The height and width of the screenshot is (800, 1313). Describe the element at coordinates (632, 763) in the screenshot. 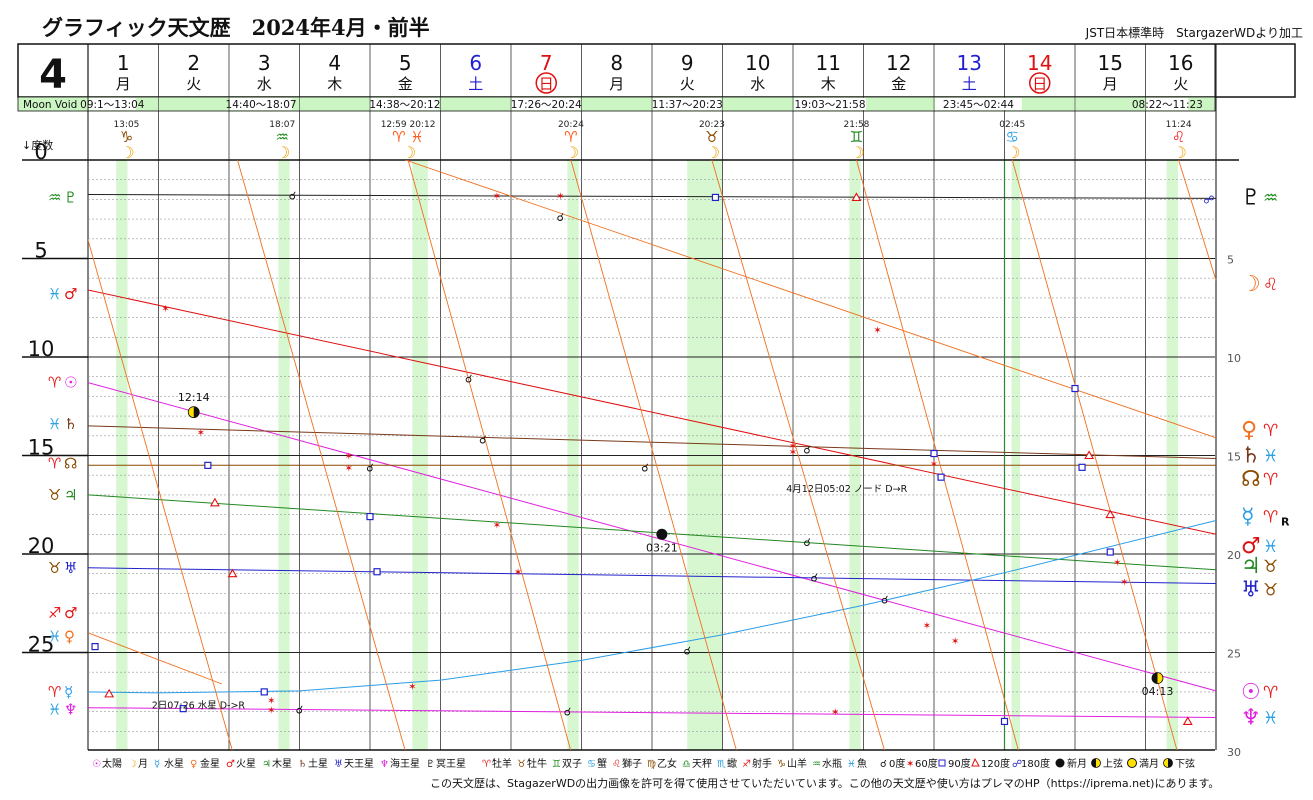

I see `legend-sign-label: 獅子` at that location.